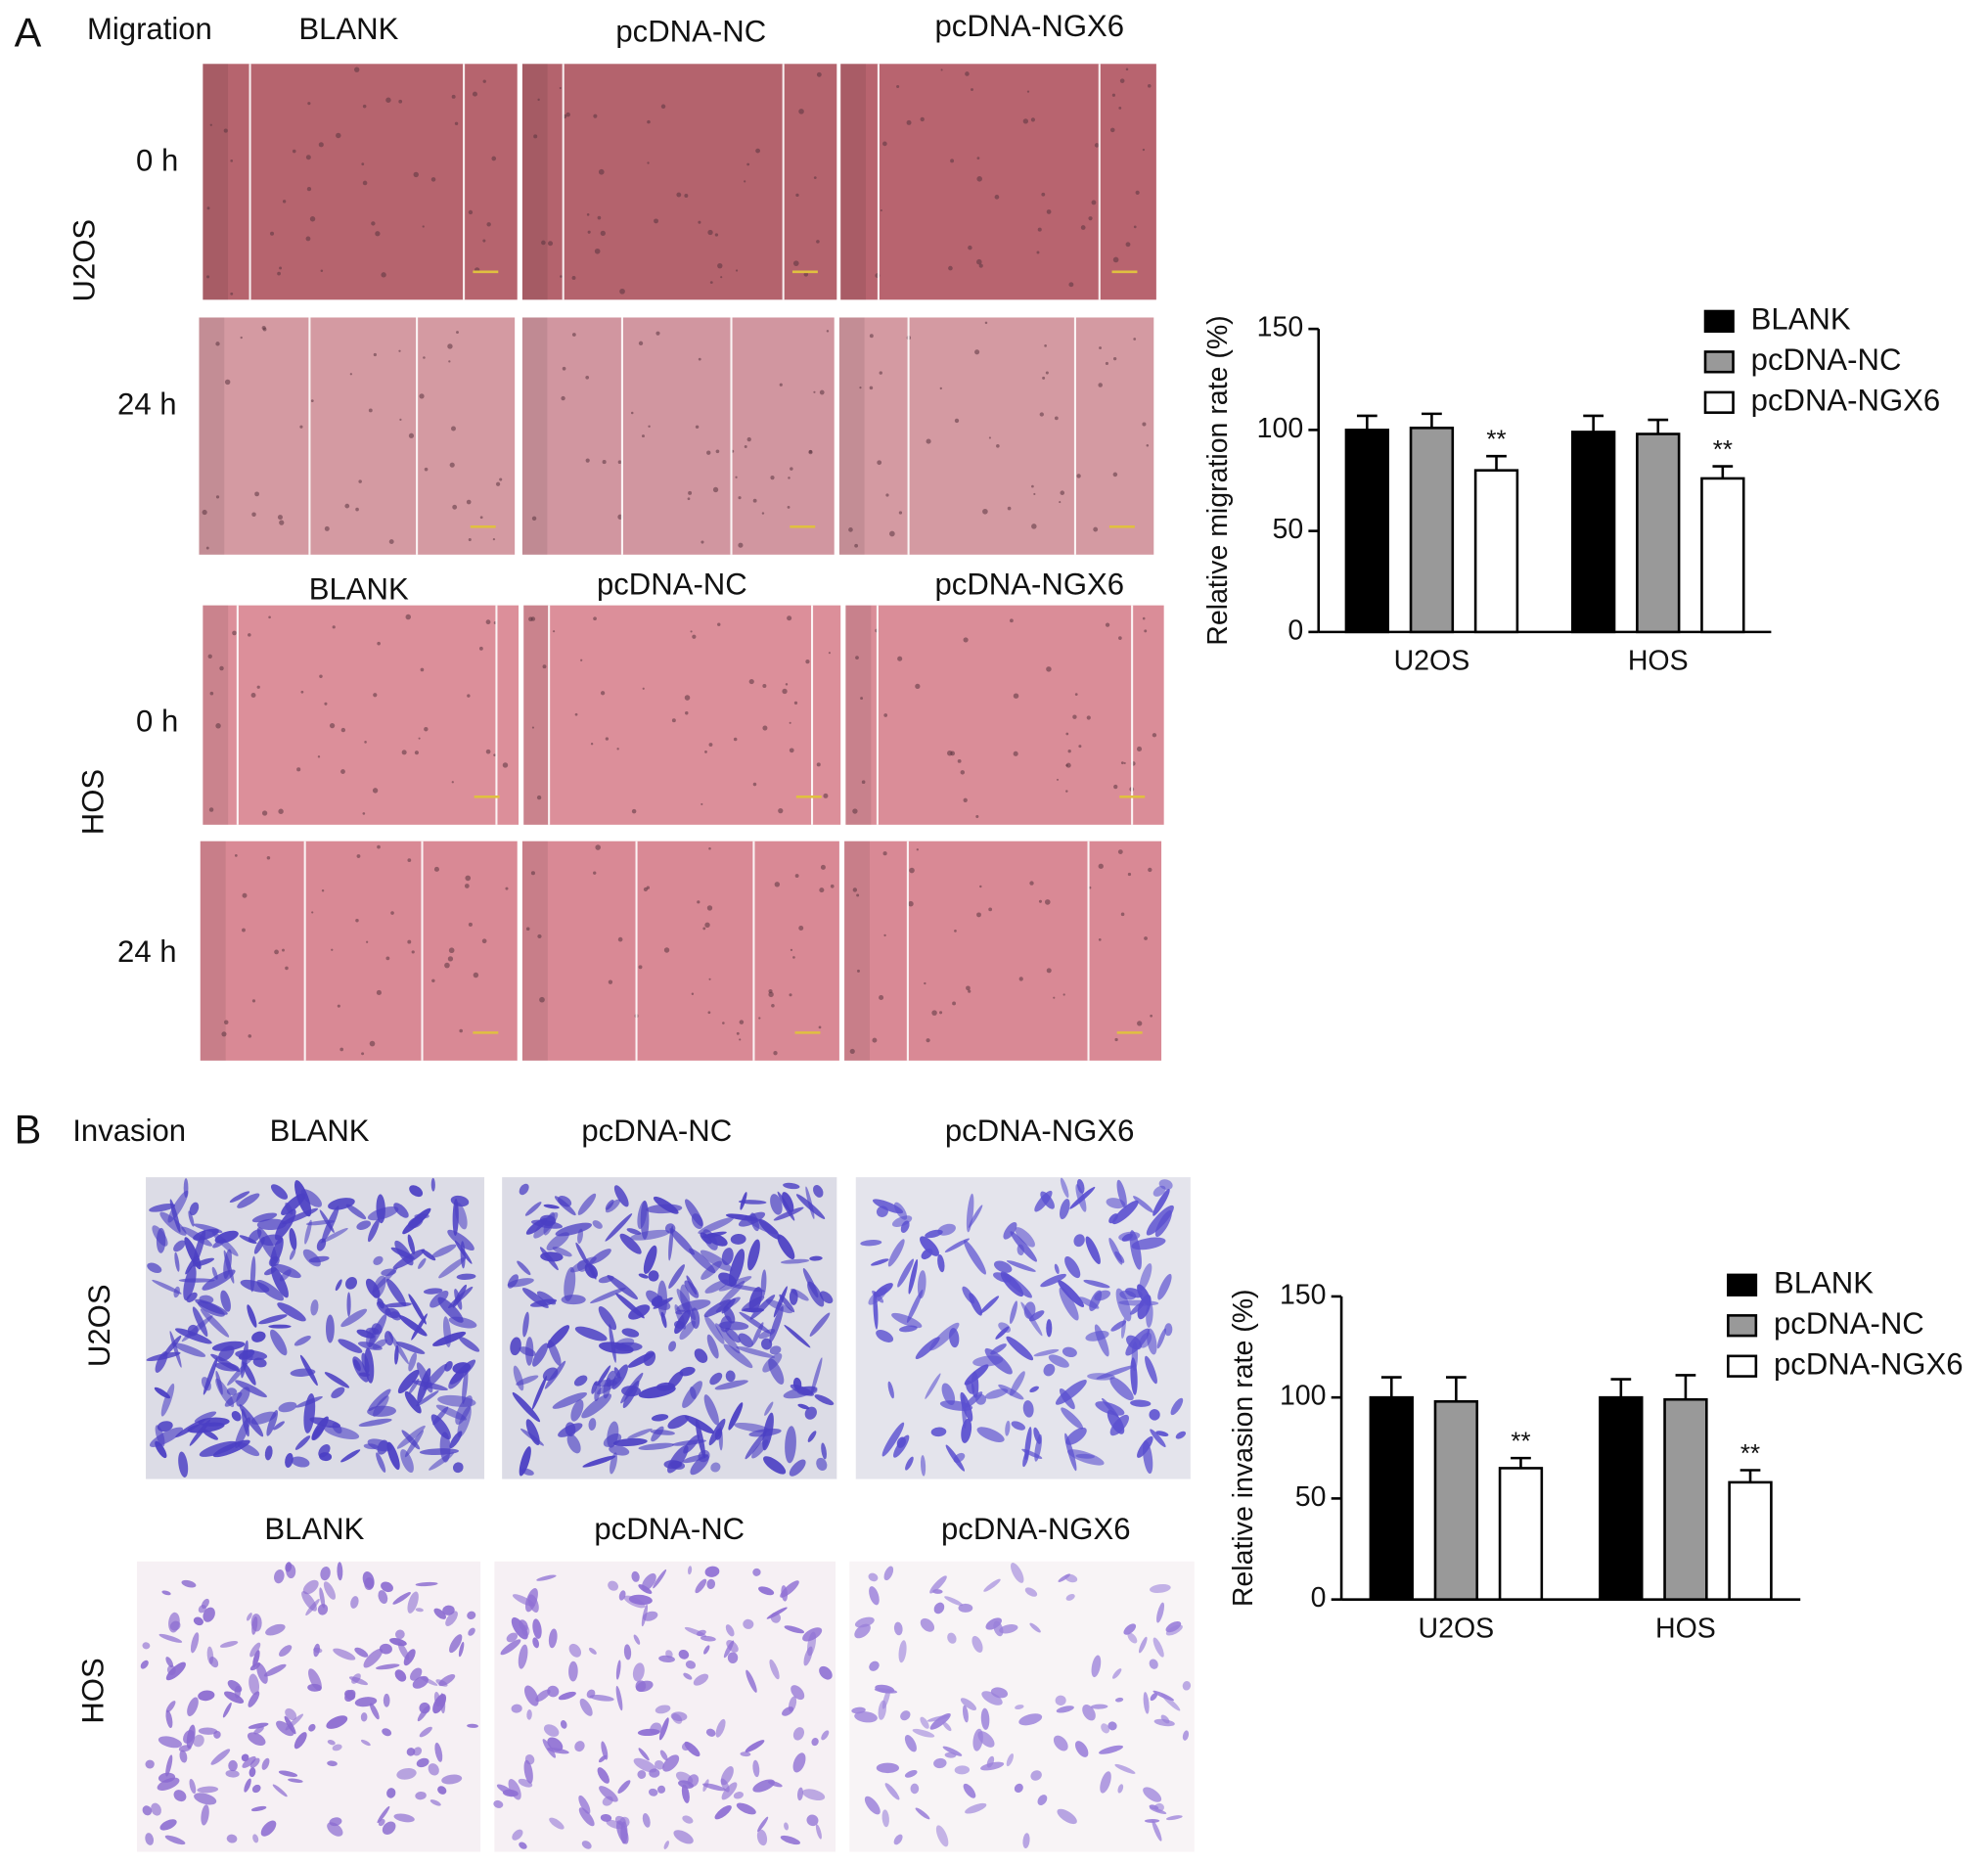  Describe the element at coordinates (1432, 662) in the screenshot. I see `x-tick-label: U2OS` at that location.